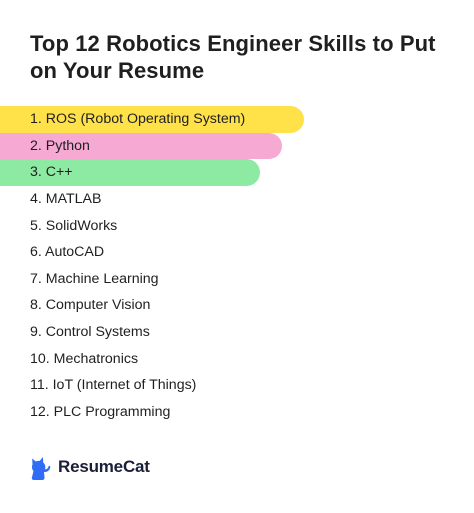  I want to click on list-item: 9. Control Systems, so click(90, 332).